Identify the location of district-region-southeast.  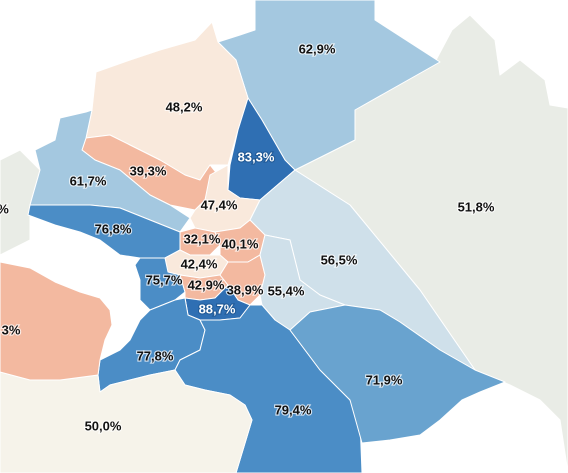
(397, 374).